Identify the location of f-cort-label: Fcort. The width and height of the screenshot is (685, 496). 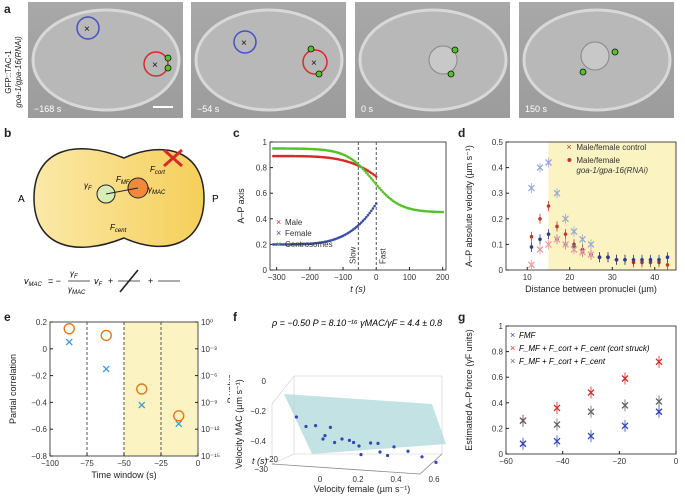
(157, 170).